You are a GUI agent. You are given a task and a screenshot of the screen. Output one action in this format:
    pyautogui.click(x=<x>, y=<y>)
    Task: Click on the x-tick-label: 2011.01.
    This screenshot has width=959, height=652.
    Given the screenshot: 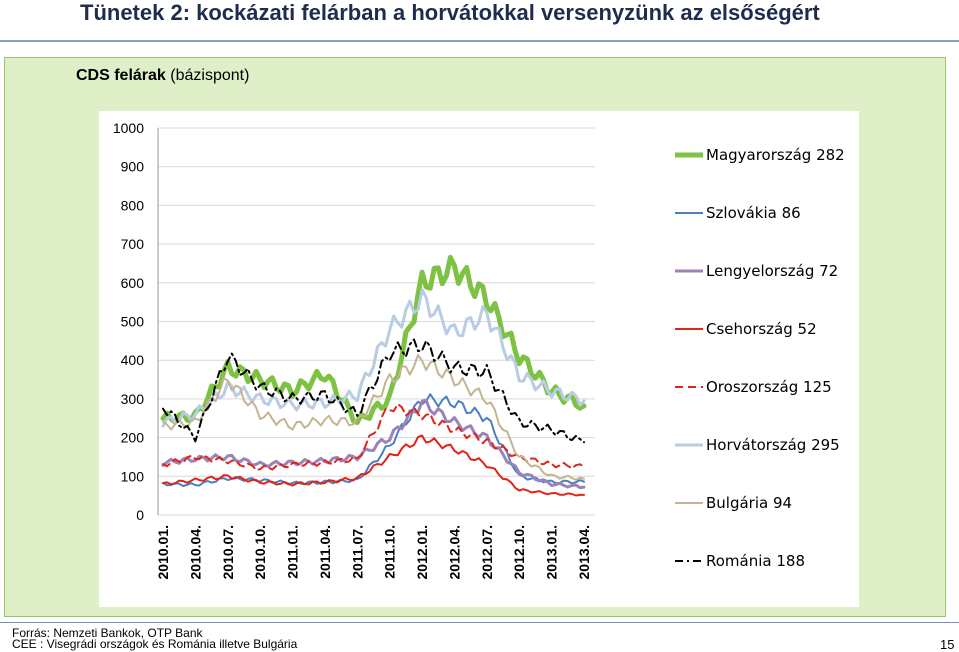 What is the action you would take?
    pyautogui.click(x=293, y=552)
    